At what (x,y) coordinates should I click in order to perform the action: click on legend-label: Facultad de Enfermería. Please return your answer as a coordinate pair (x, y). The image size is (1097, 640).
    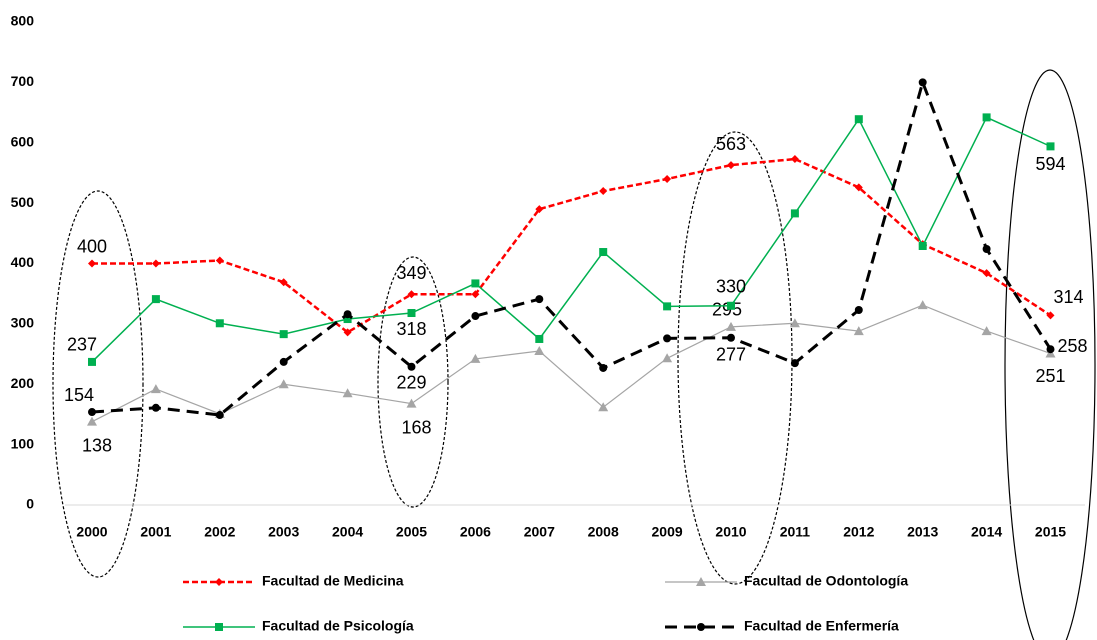
    Looking at the image, I should click on (821, 626).